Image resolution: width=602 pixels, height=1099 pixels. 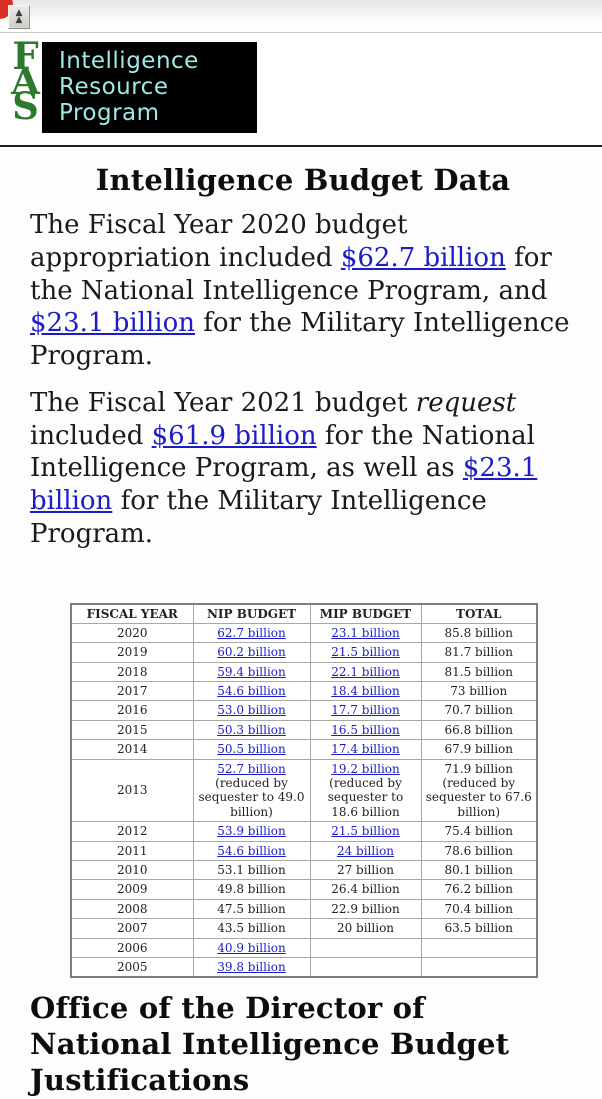 I want to click on fiscal-year-cell: 2011, so click(x=132, y=850).